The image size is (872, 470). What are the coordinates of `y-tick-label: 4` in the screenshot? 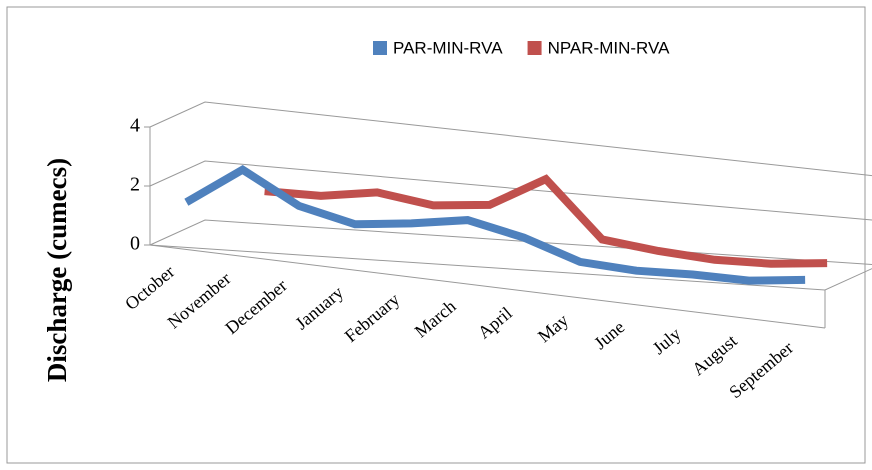 It's located at (135, 126).